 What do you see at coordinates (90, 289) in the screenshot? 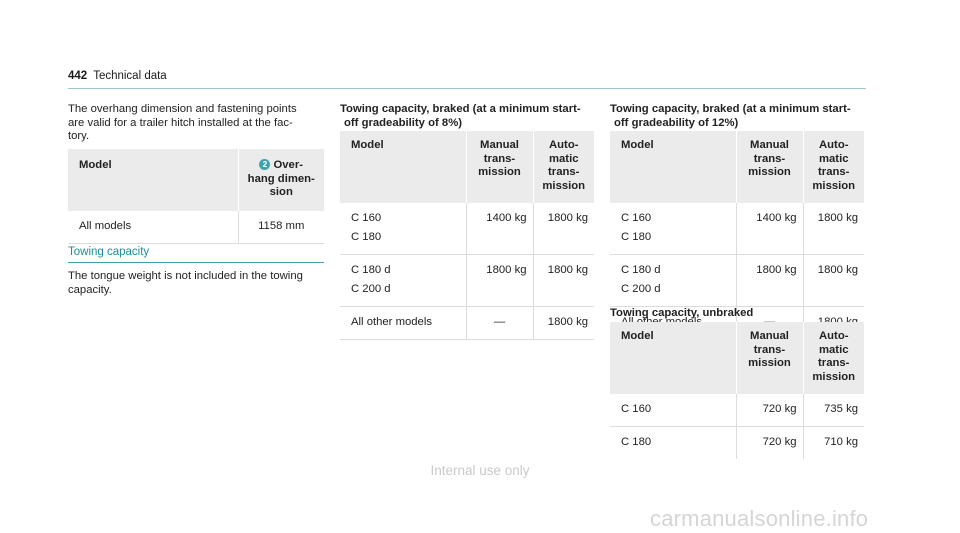
I see `text-line: capacity.` at bounding box center [90, 289].